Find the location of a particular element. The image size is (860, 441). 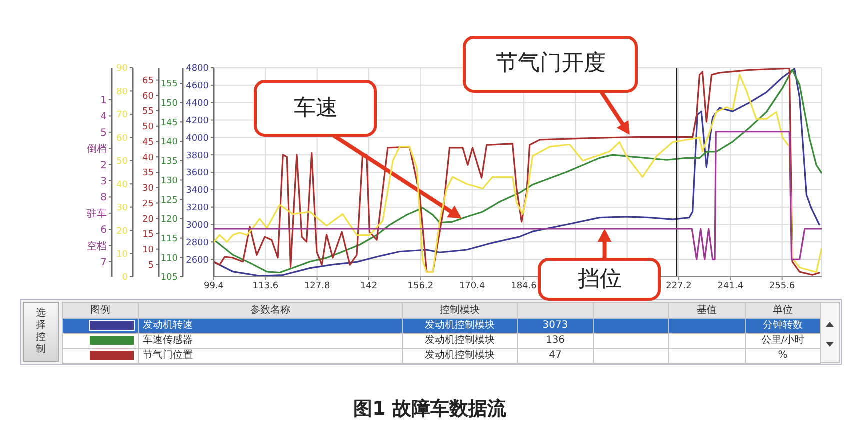

y-tick-label: 60 is located at coordinates (122, 139).